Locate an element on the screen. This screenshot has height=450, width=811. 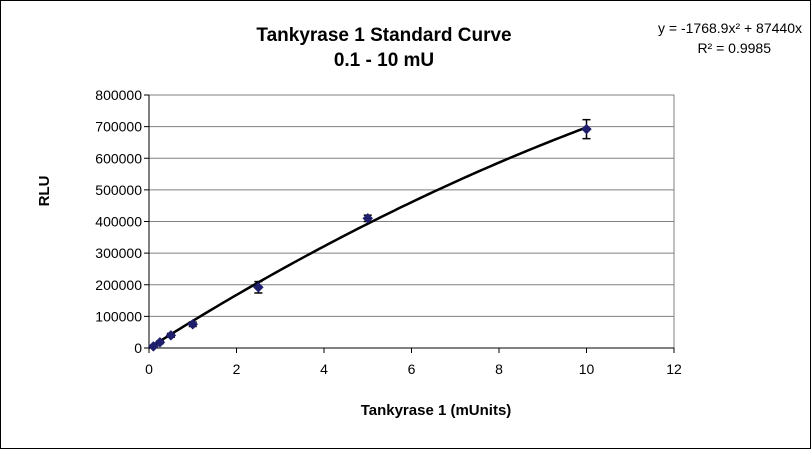
trendline-equation: y = -1768.9x² + 87440x is located at coordinates (730, 28).